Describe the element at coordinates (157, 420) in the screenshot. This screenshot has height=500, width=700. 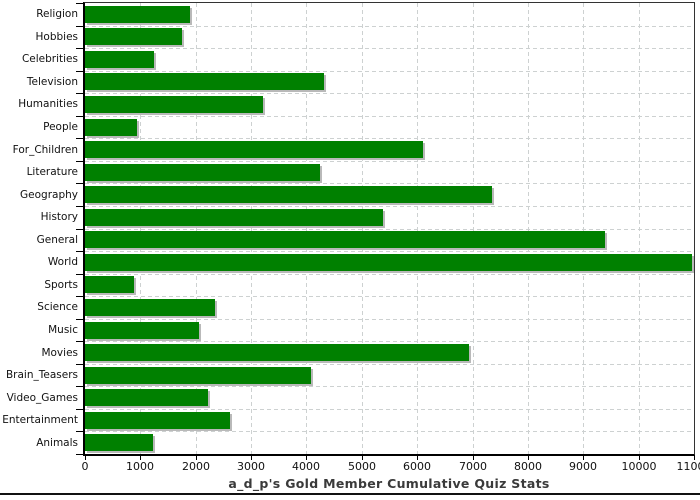
I see `bar-entertainment` at that location.